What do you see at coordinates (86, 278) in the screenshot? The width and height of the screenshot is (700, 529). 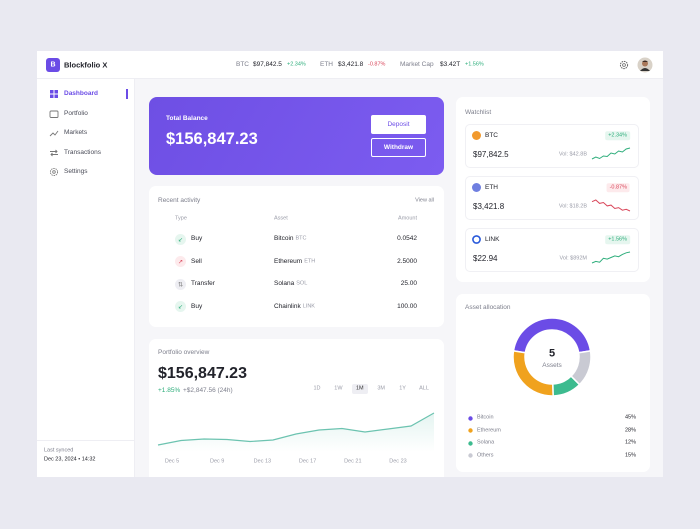 I see `sidebar` at bounding box center [86, 278].